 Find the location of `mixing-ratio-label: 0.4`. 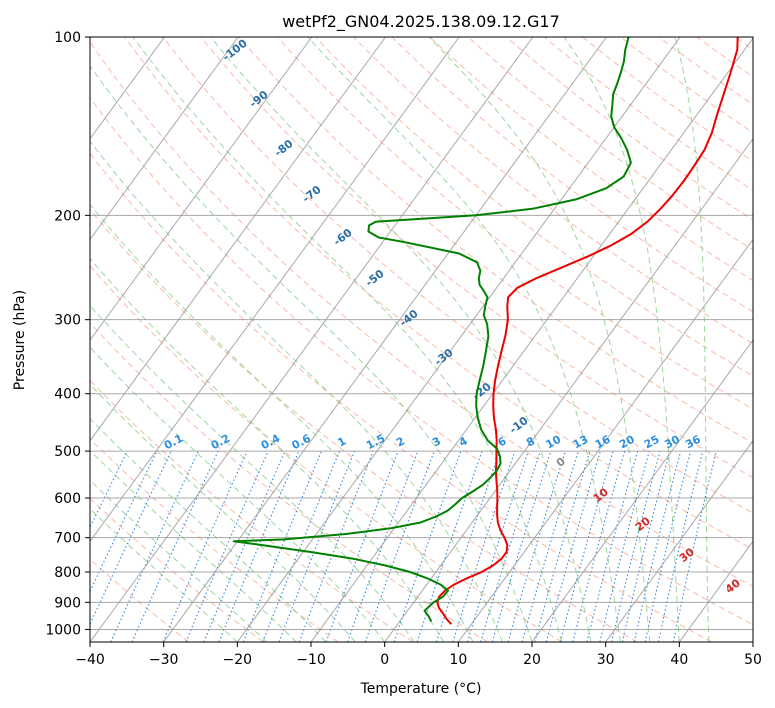

mixing-ratio-label: 0.4 is located at coordinates (271, 442).